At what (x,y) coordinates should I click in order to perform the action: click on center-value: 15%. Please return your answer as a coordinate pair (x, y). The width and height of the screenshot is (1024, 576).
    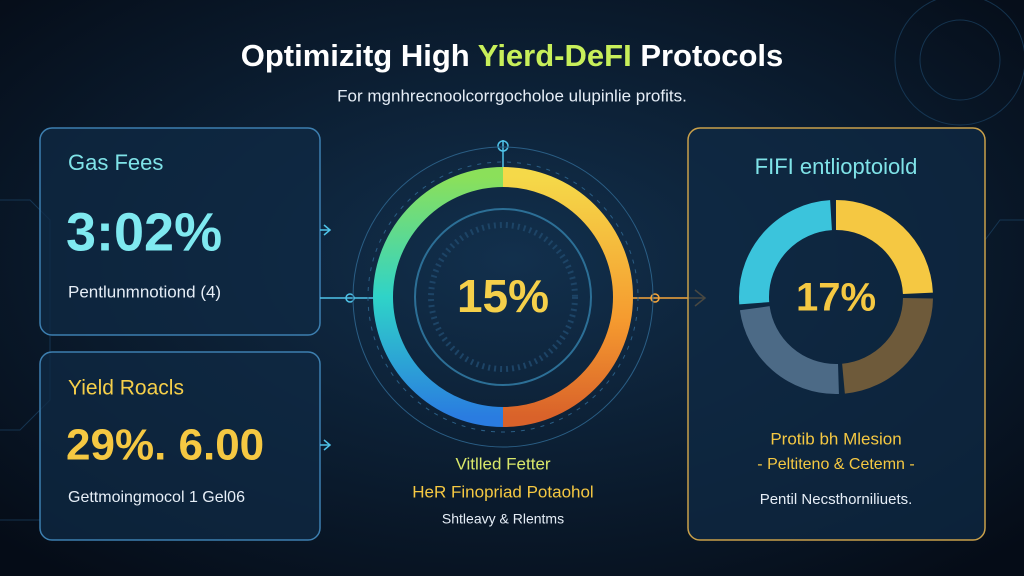
    Looking at the image, I should click on (503, 296).